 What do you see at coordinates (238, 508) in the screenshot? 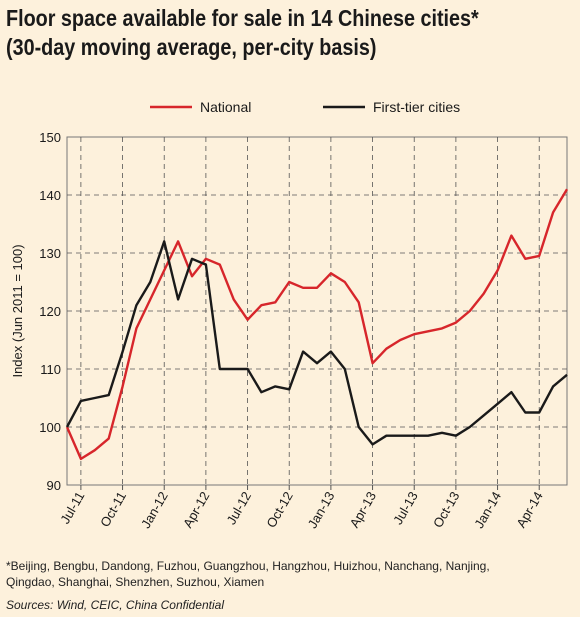
I see `x-tick-label: Jul-12` at bounding box center [238, 508].